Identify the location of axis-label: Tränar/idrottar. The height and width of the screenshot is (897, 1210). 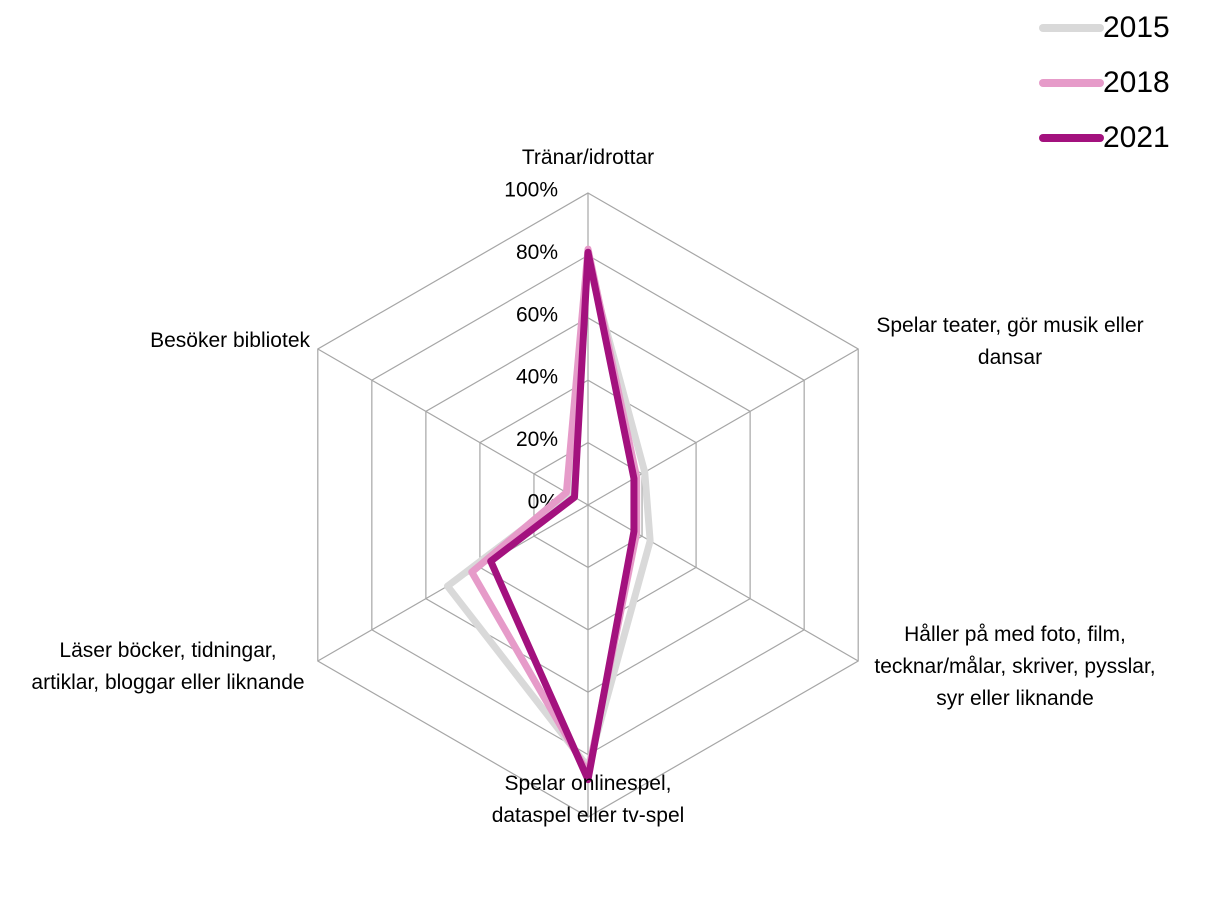
(588, 157).